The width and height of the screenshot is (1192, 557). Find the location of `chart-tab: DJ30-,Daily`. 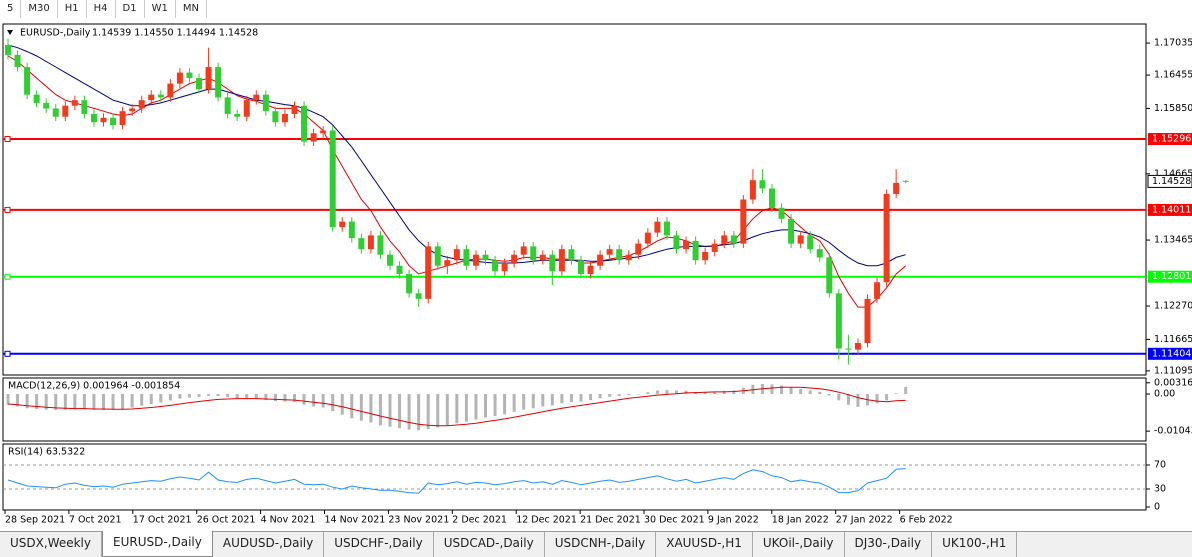

chart-tab: DJ30-,Daily is located at coordinates (889, 544).